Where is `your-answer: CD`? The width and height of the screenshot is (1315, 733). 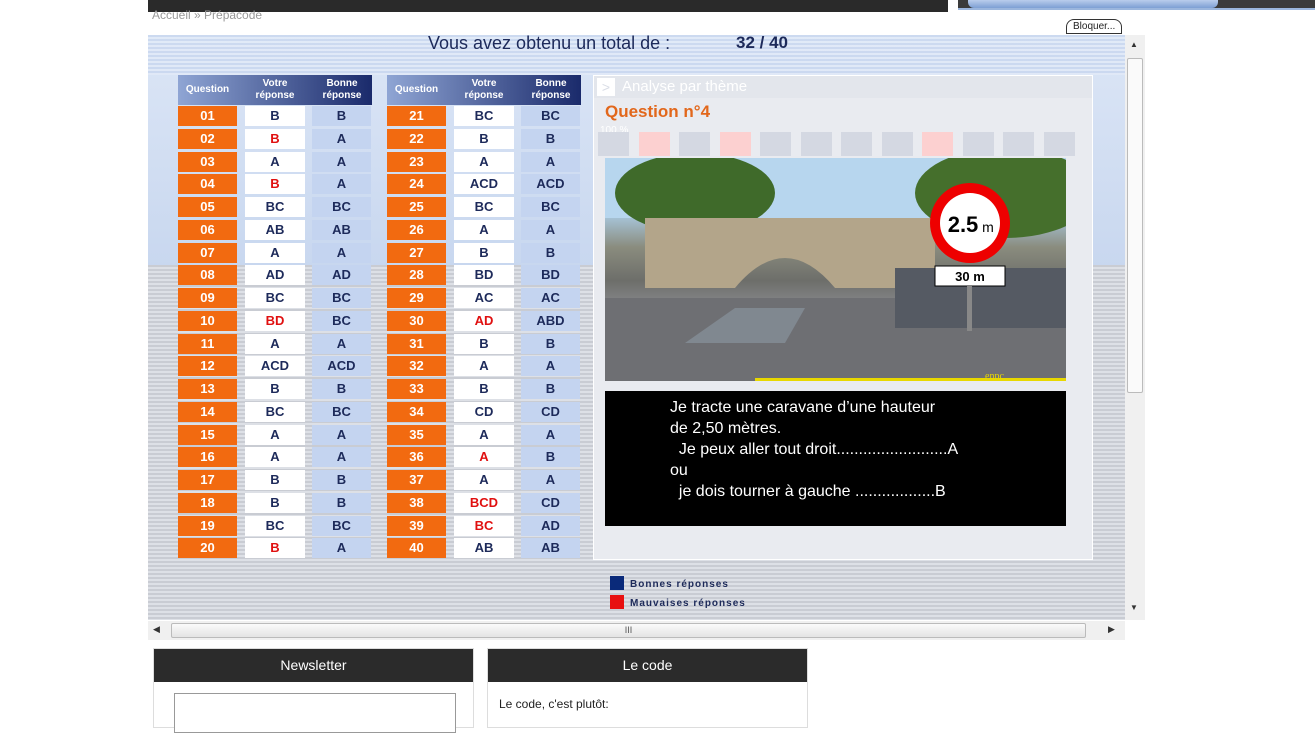
your-answer: CD is located at coordinates (484, 411).